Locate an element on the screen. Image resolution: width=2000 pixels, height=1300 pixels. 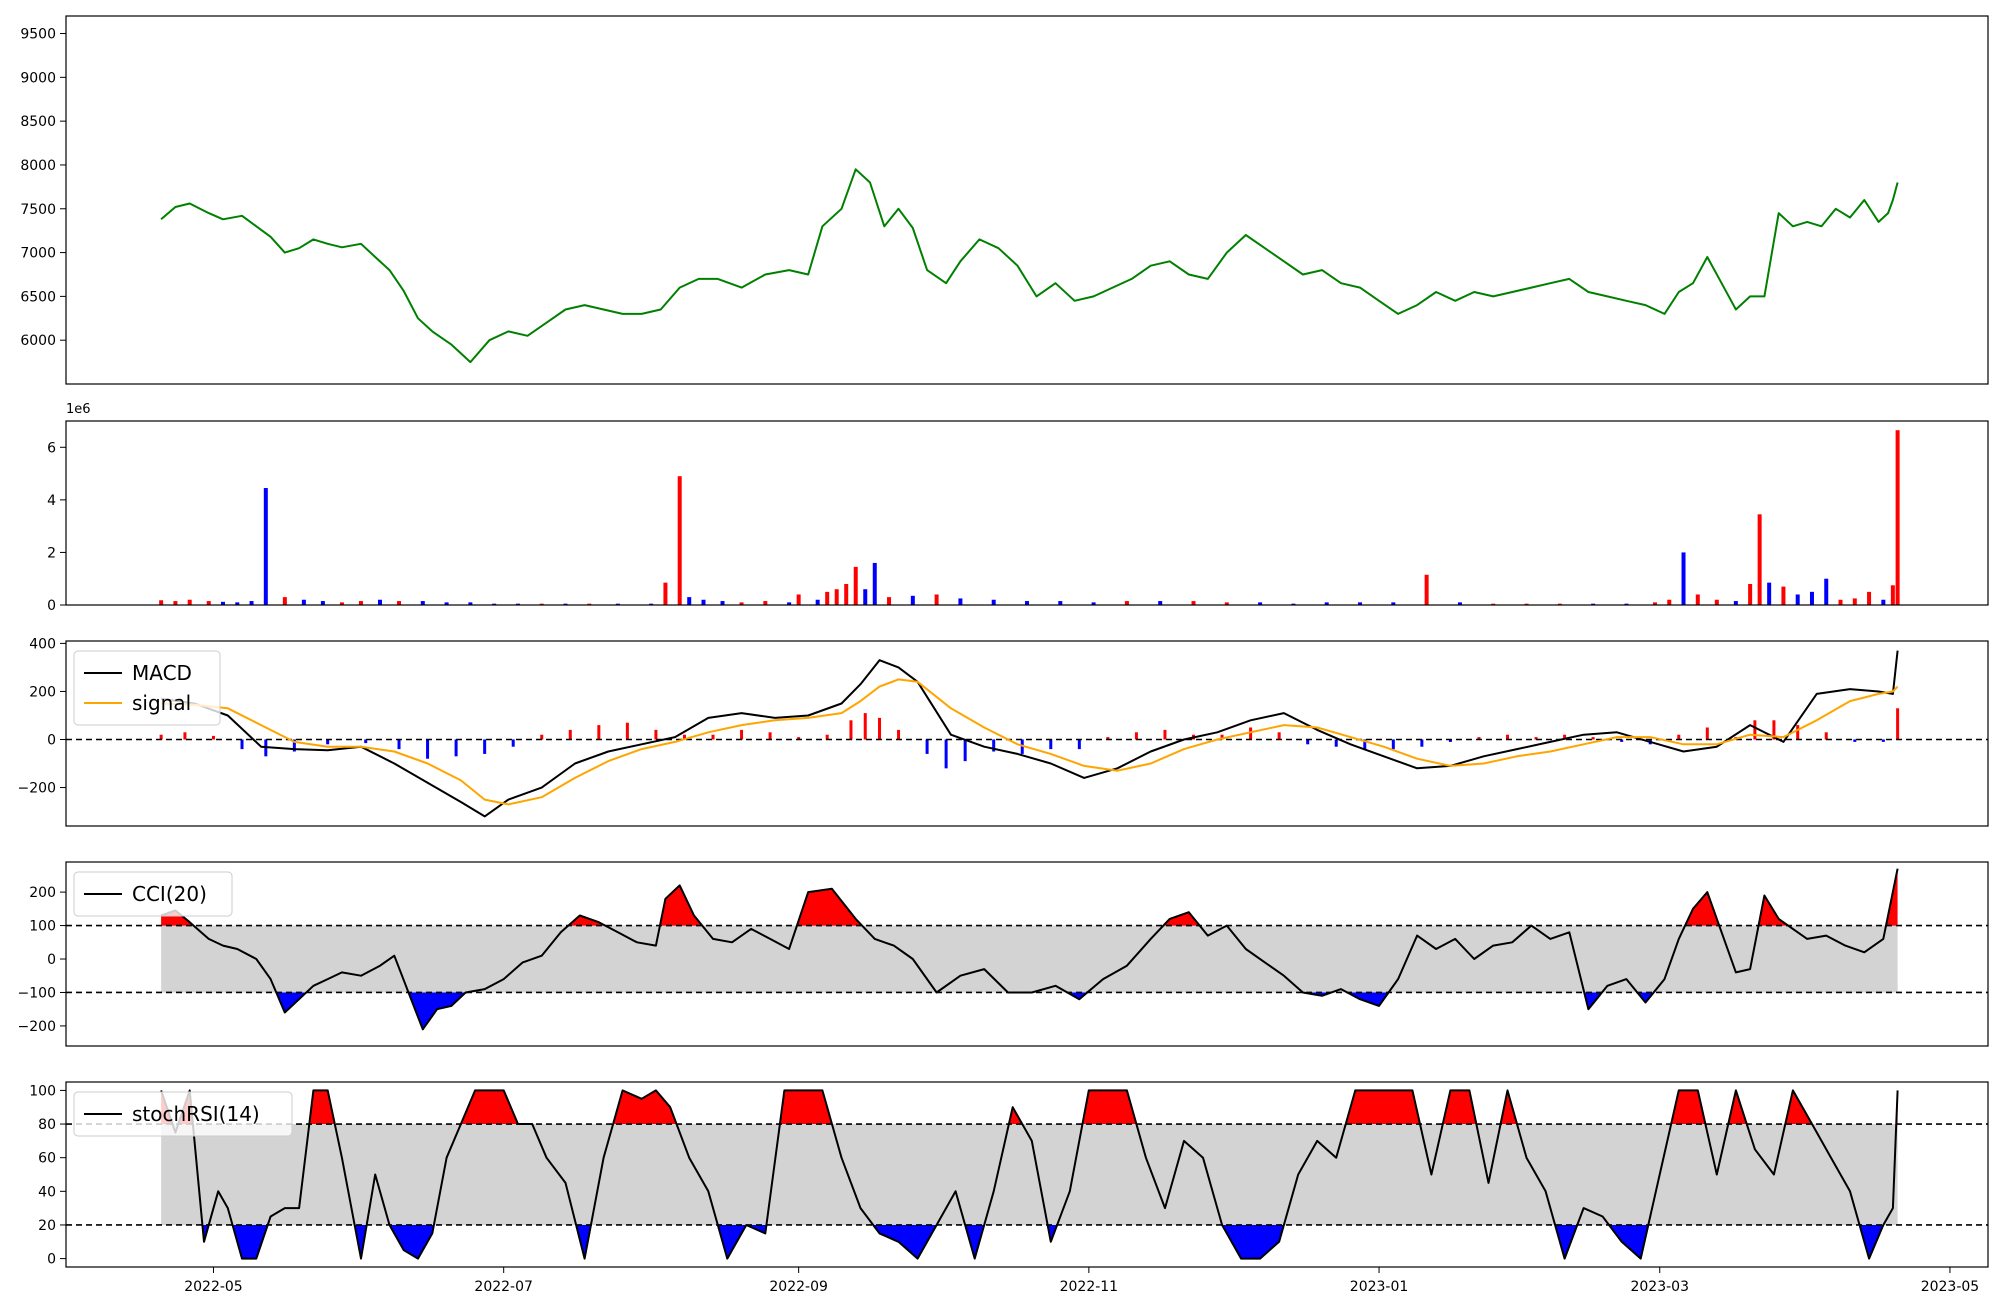
xtick-label: 2023-01 is located at coordinates (1379, 1287).